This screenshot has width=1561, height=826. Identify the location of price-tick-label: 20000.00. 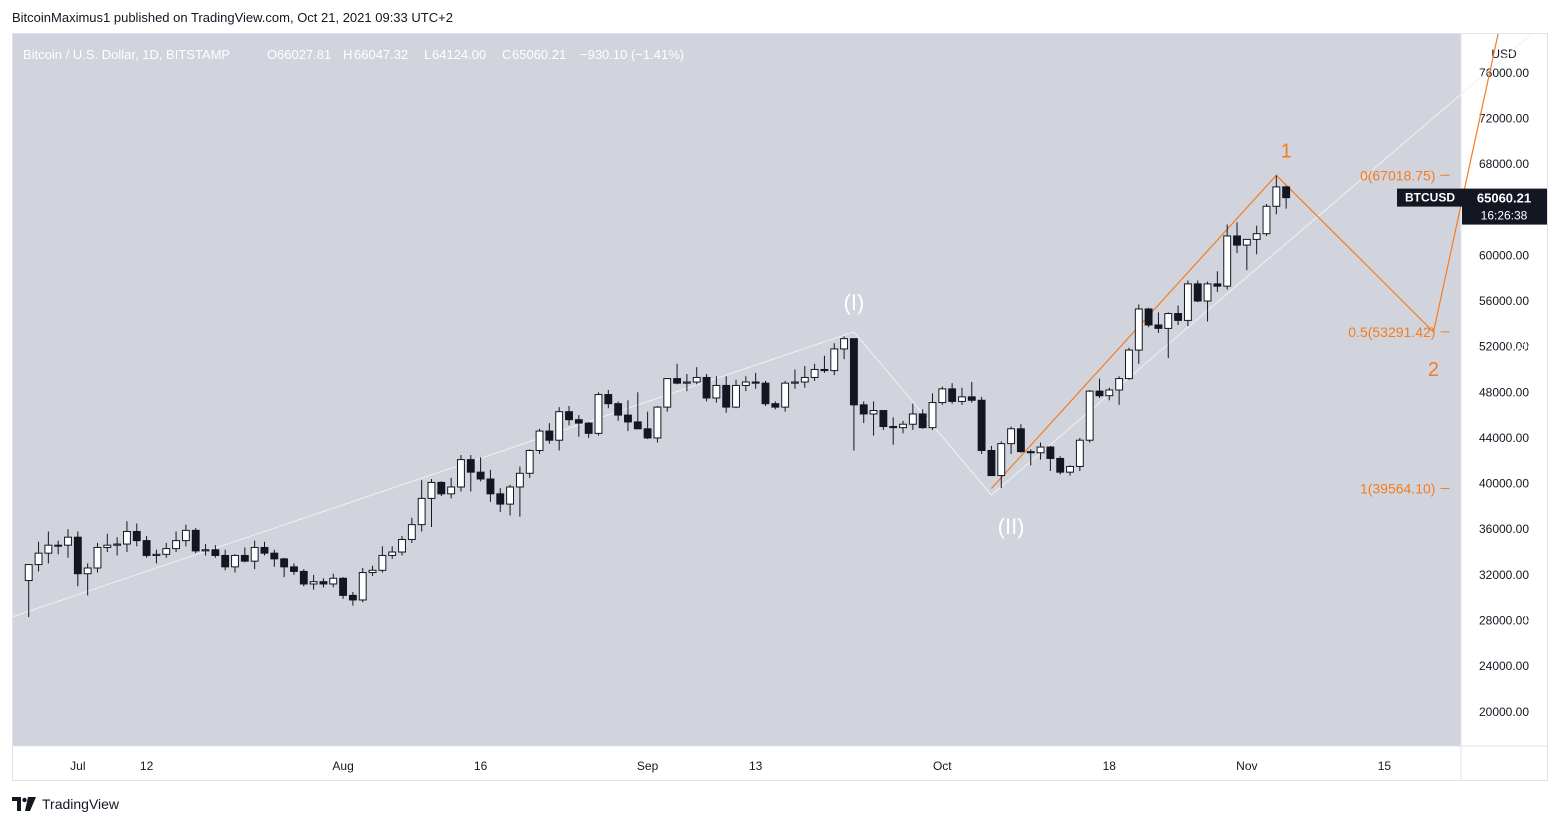
(1504, 712).